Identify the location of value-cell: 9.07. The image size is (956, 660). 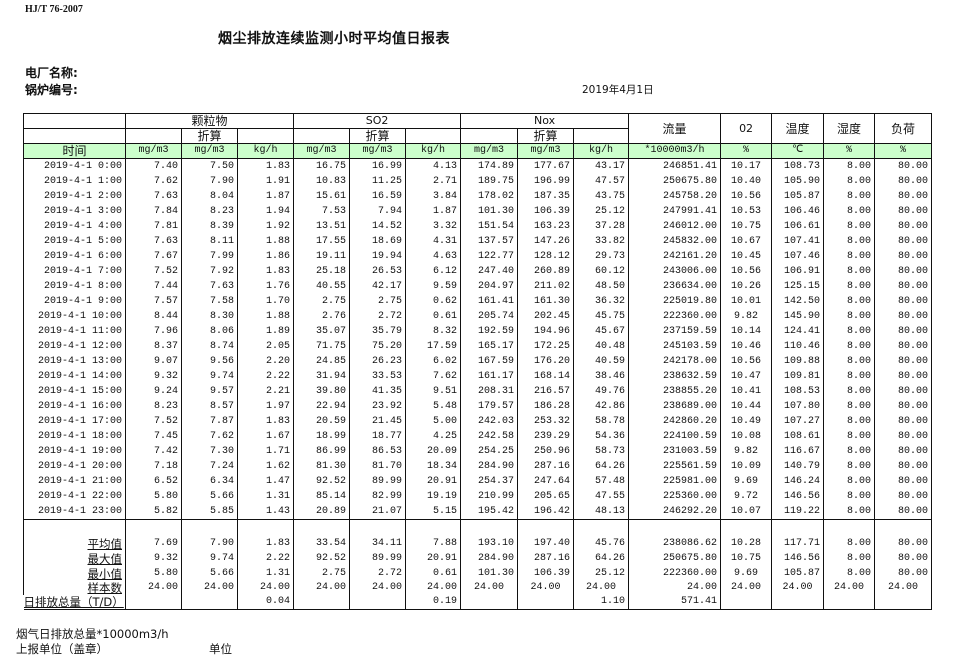
(153, 361).